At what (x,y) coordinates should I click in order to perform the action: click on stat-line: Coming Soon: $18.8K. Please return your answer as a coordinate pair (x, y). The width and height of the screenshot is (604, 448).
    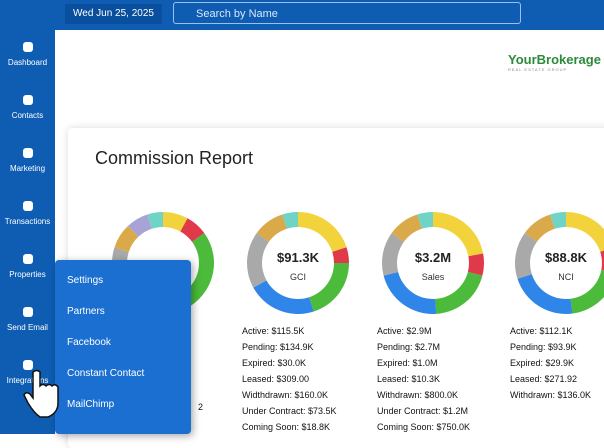
    Looking at the image, I should click on (286, 427).